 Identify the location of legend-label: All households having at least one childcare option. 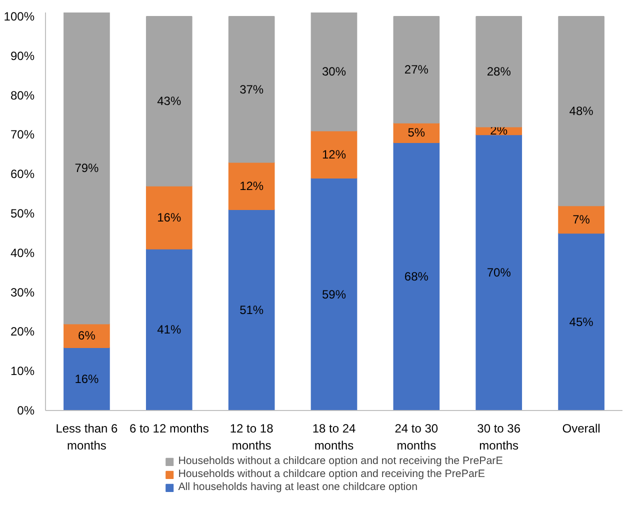
(298, 487).